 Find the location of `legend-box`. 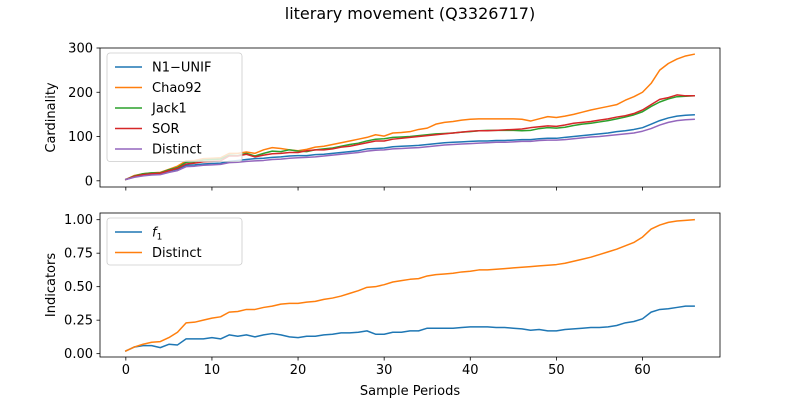

legend-box is located at coordinates (174, 107).